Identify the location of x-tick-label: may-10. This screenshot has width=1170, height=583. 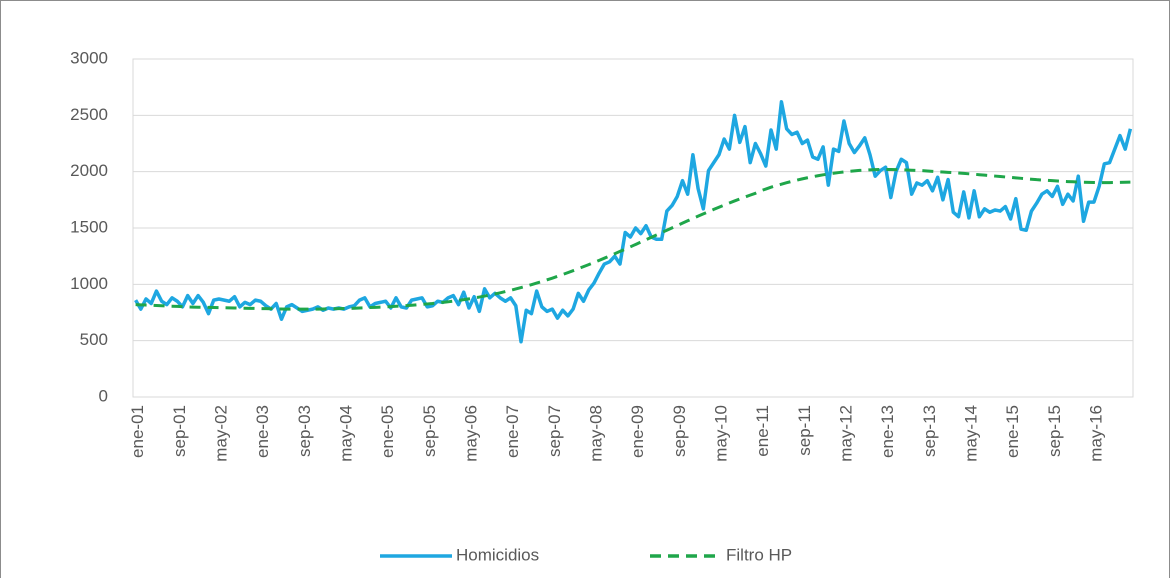
(720, 433).